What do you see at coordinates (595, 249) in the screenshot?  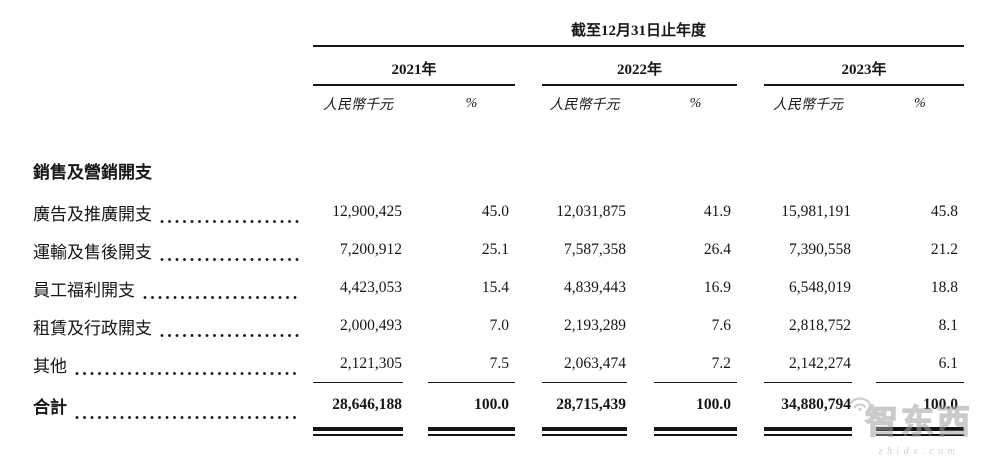 I see `amount-2022: 7,587,358` at bounding box center [595, 249].